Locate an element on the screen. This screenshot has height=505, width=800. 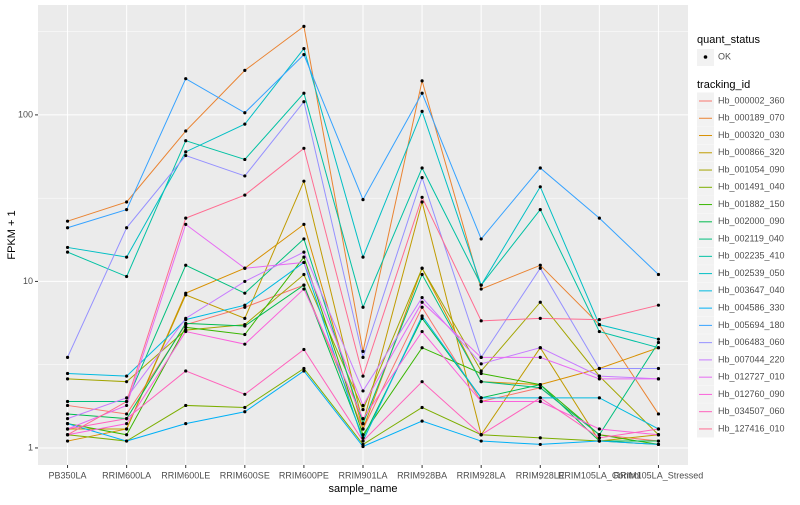
legend-label: Hb_000189_070 is located at coordinates (751, 118).